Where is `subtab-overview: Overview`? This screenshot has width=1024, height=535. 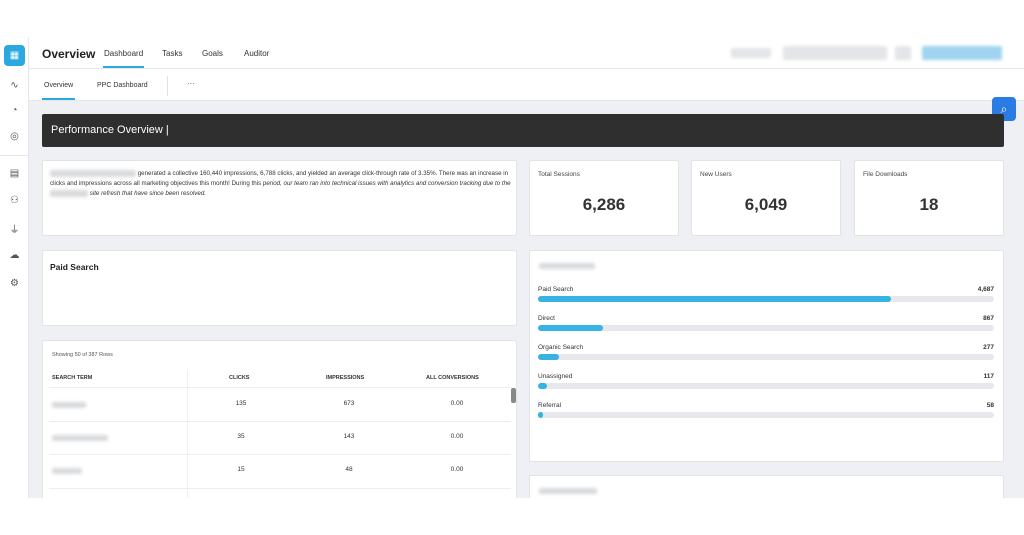 subtab-overview: Overview is located at coordinates (58, 91).